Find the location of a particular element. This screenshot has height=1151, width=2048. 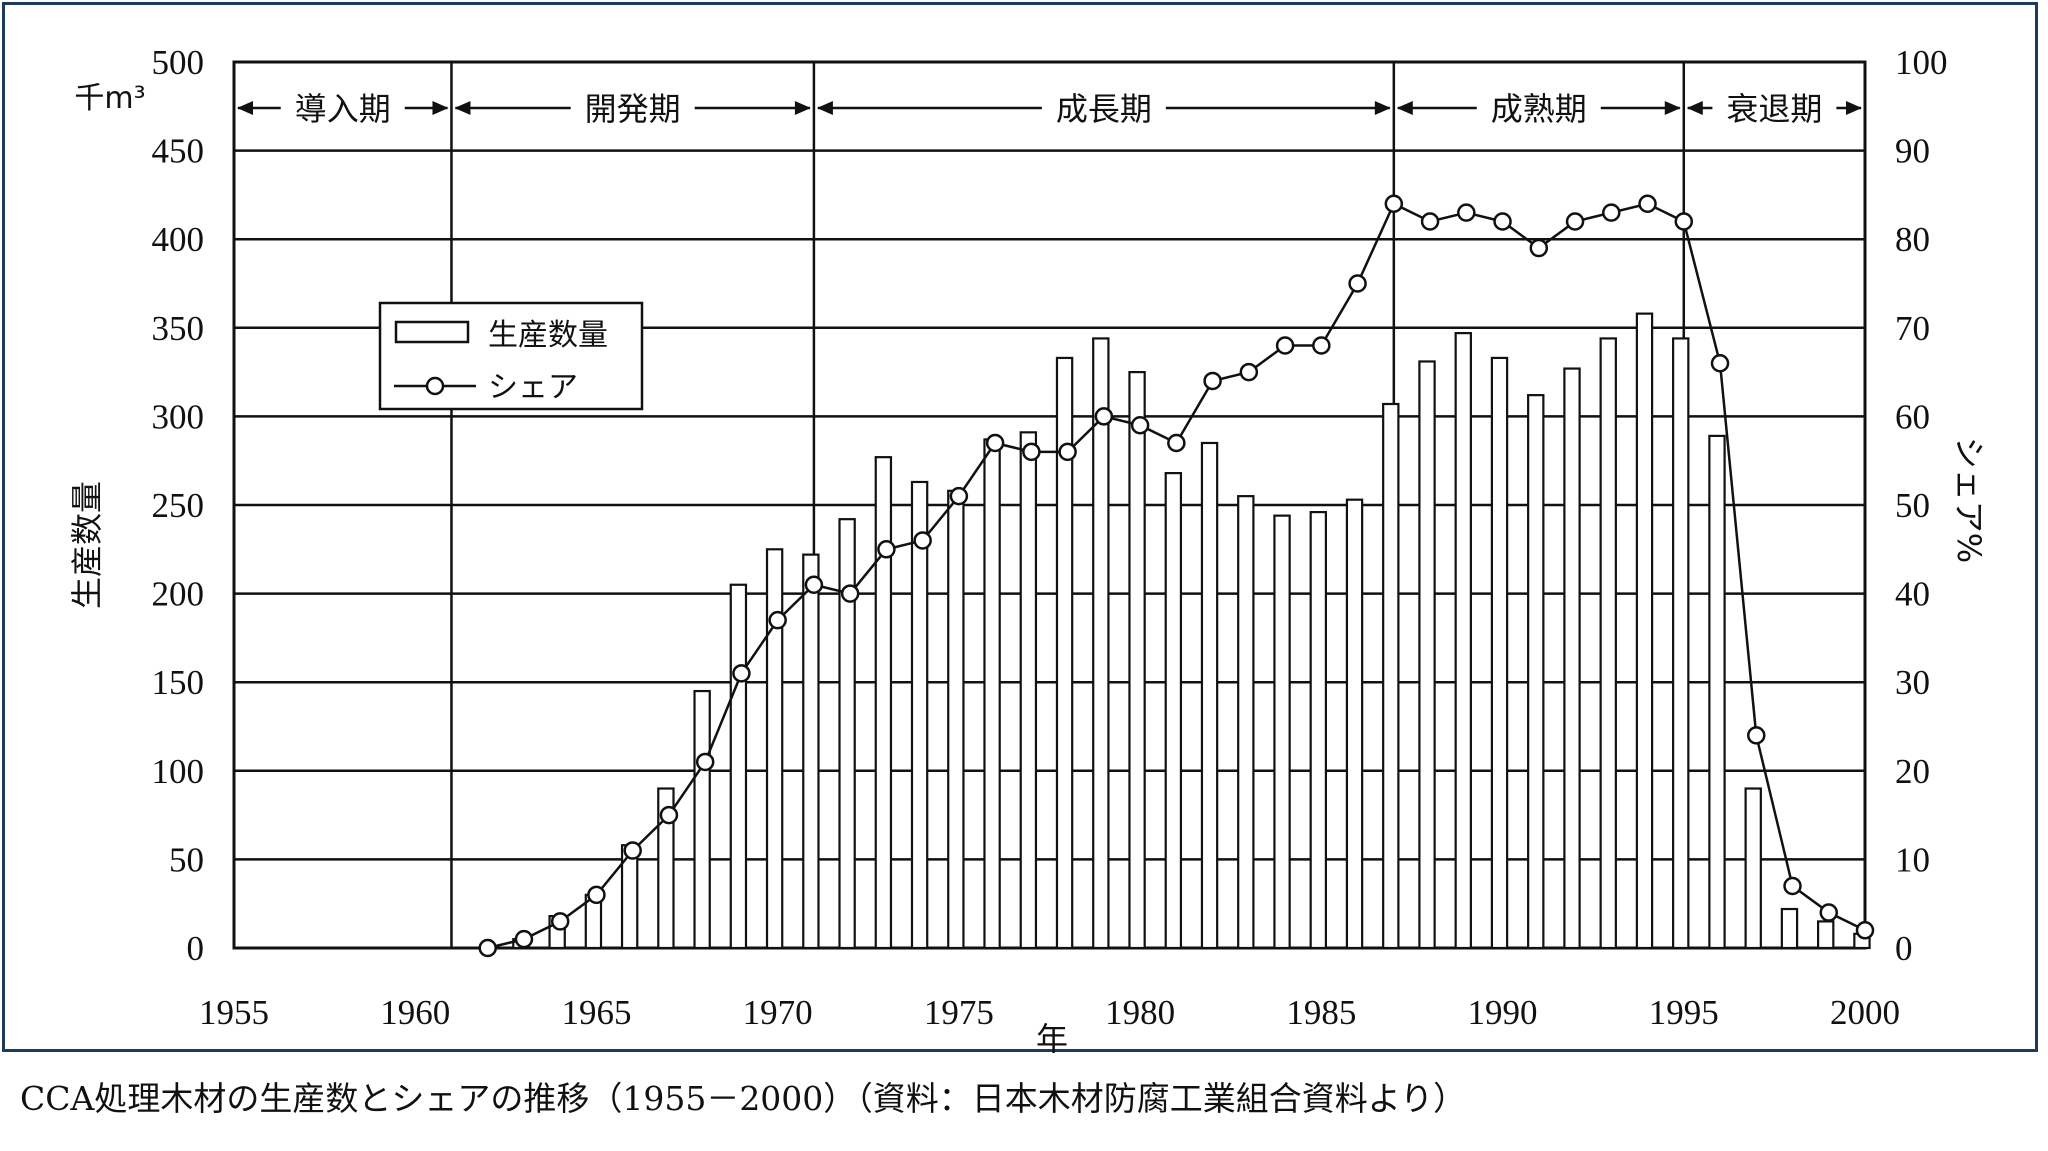

legend-box is located at coordinates (511, 356).